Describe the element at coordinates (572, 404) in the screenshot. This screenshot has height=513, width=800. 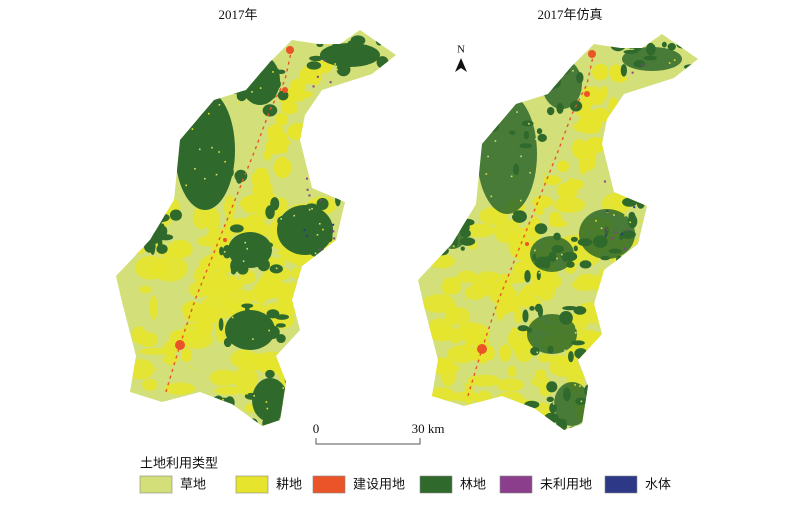
I see `forest-area` at that location.